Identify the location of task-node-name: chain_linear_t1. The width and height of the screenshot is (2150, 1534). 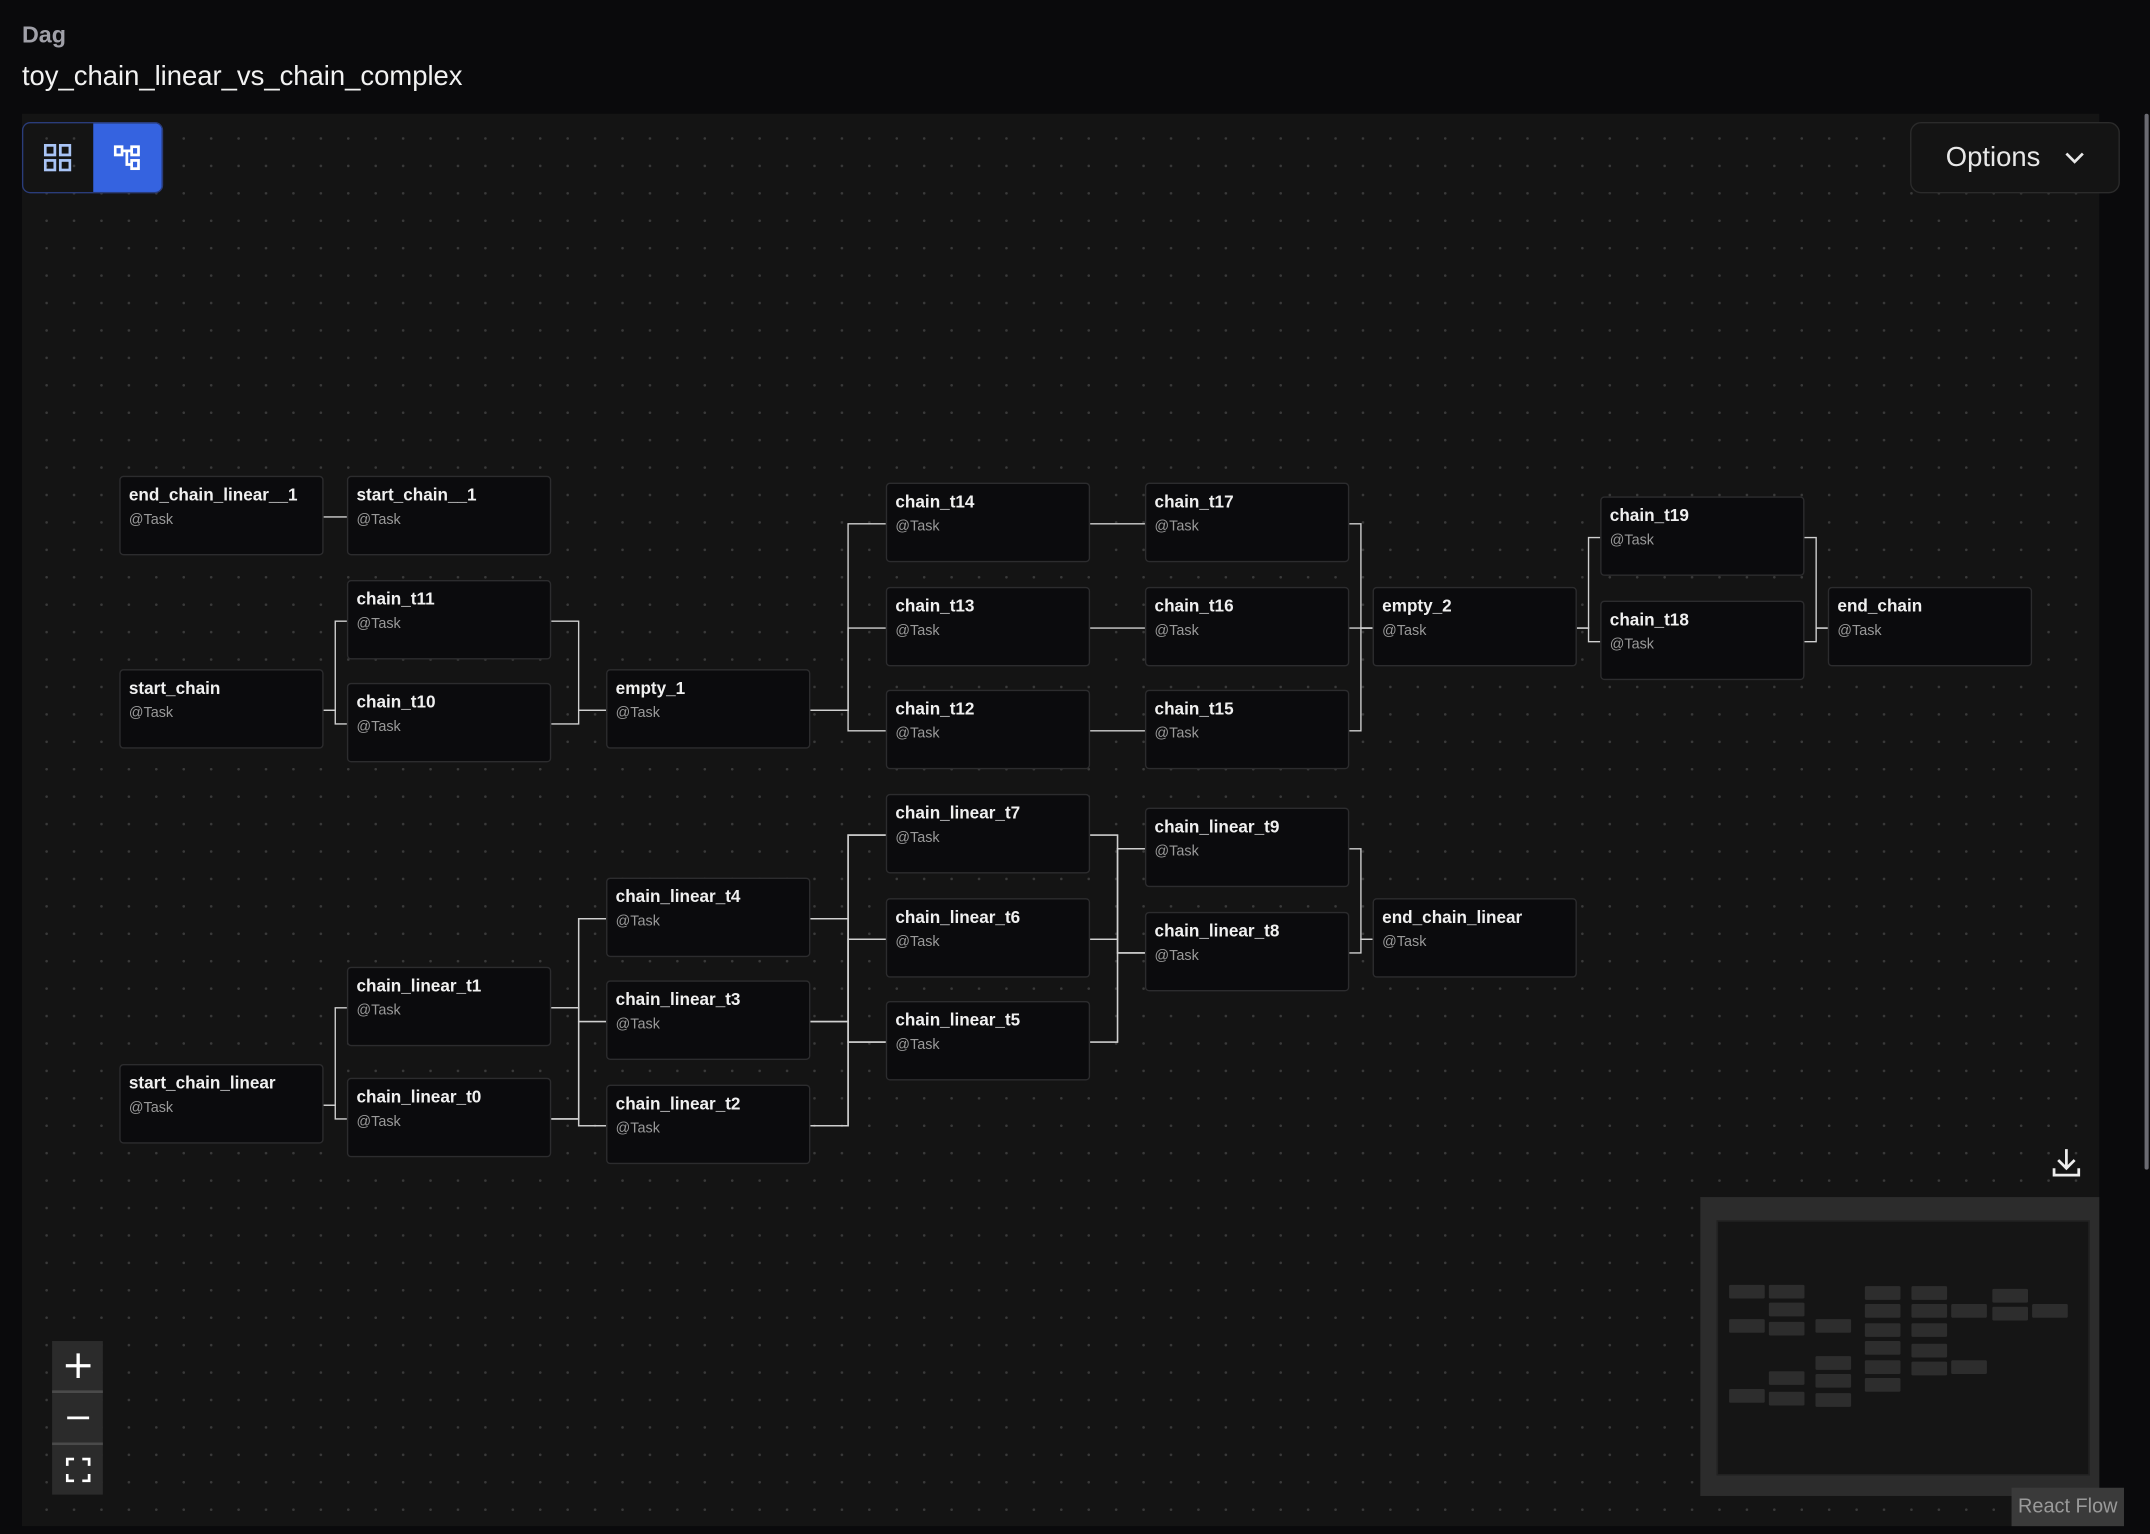
(419, 986).